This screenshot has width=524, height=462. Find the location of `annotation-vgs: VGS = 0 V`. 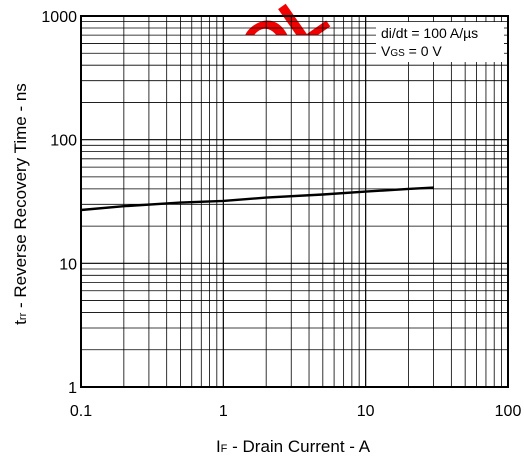

annotation-vgs: VGS = 0 V is located at coordinates (411, 51).